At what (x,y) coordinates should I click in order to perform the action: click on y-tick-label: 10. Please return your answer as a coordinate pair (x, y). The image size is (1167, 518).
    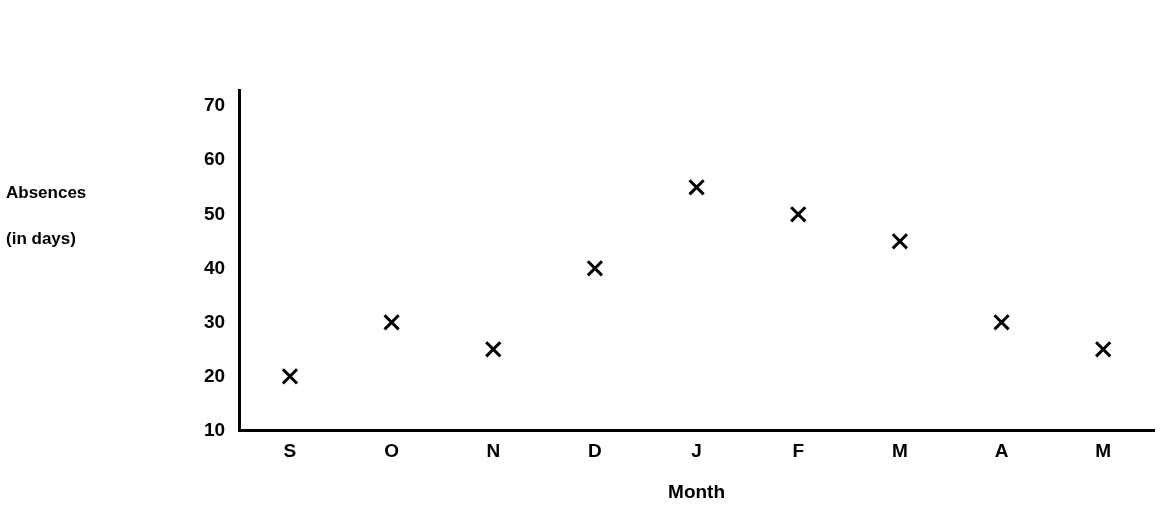
    Looking at the image, I should click on (214, 429).